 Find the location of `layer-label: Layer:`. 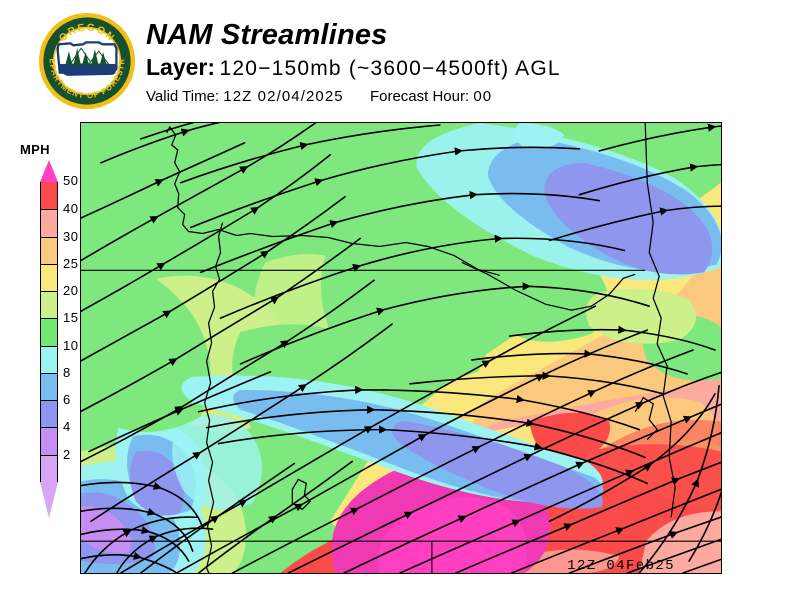

layer-label: Layer: is located at coordinates (181, 67).